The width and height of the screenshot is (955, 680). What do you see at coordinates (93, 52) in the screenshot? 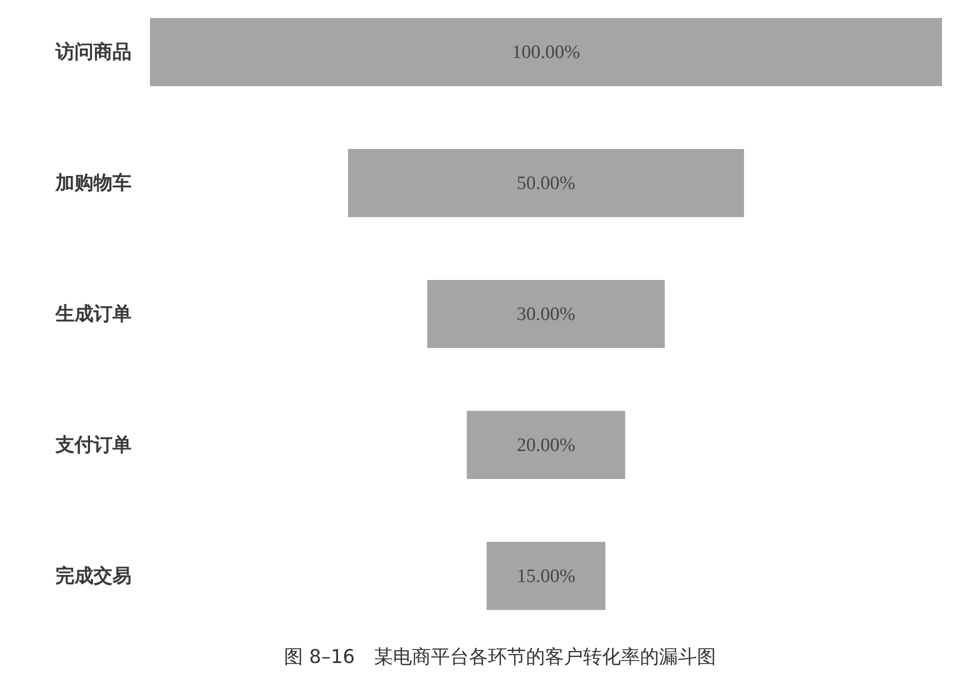
I see `category-label: 访问商品` at bounding box center [93, 52].